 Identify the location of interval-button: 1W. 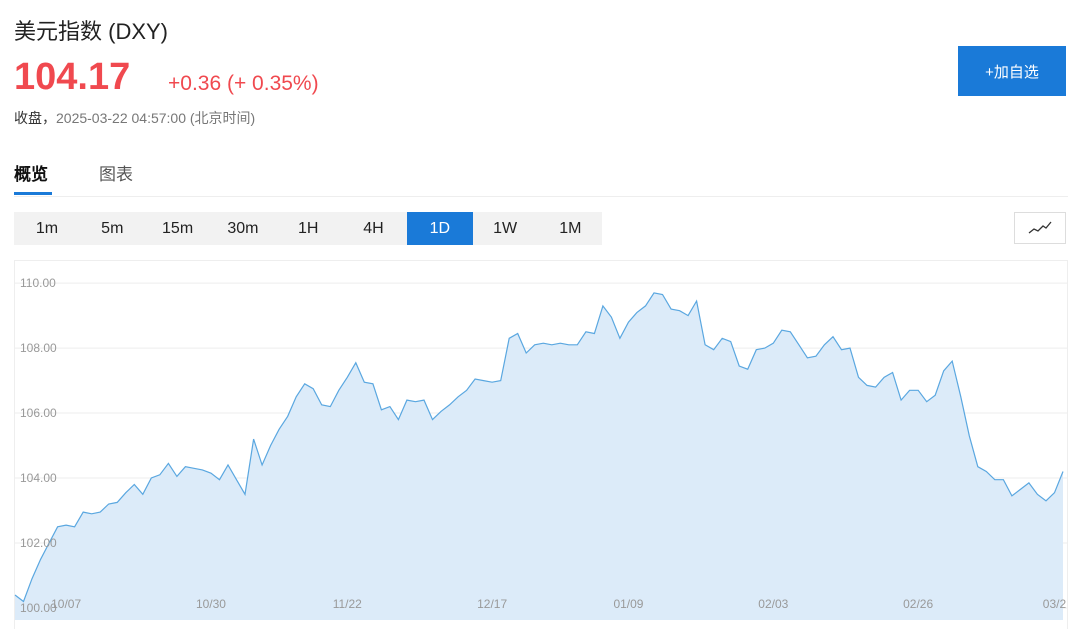
(505, 228).